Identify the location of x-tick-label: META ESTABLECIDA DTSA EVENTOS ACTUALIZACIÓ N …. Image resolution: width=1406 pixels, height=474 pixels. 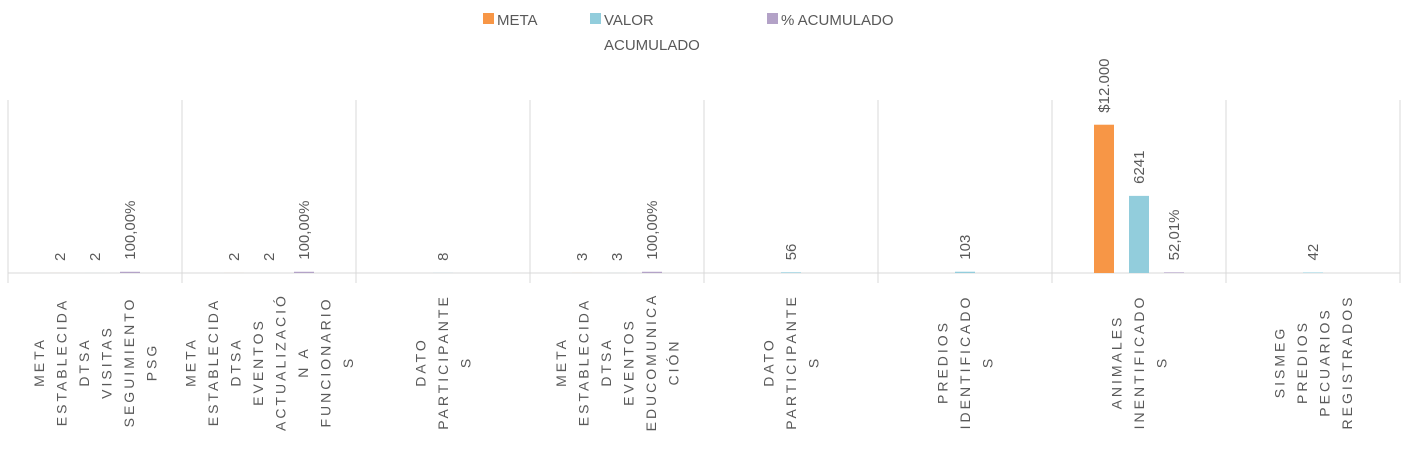
(269, 362).